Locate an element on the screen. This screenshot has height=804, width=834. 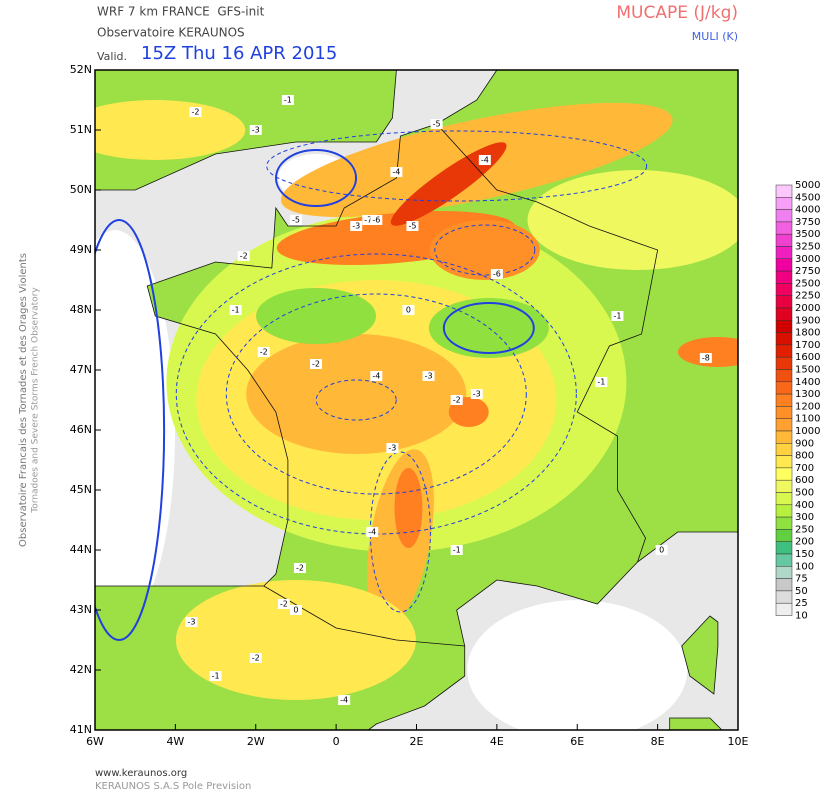
contour-label: -6 is located at coordinates (376, 220).